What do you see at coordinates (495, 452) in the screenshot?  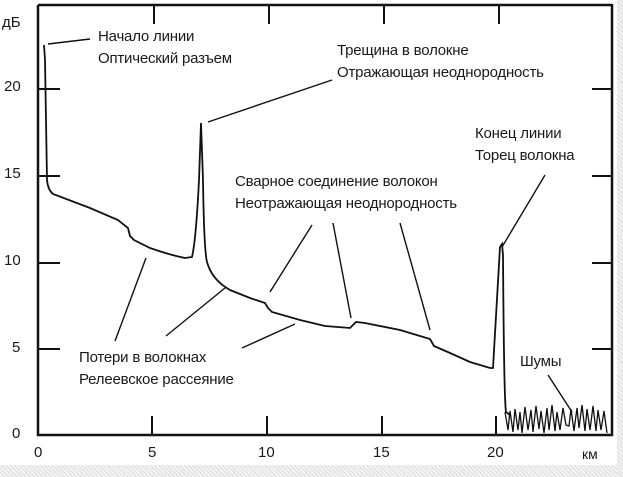 I see `x-tick-20: 20` at bounding box center [495, 452].